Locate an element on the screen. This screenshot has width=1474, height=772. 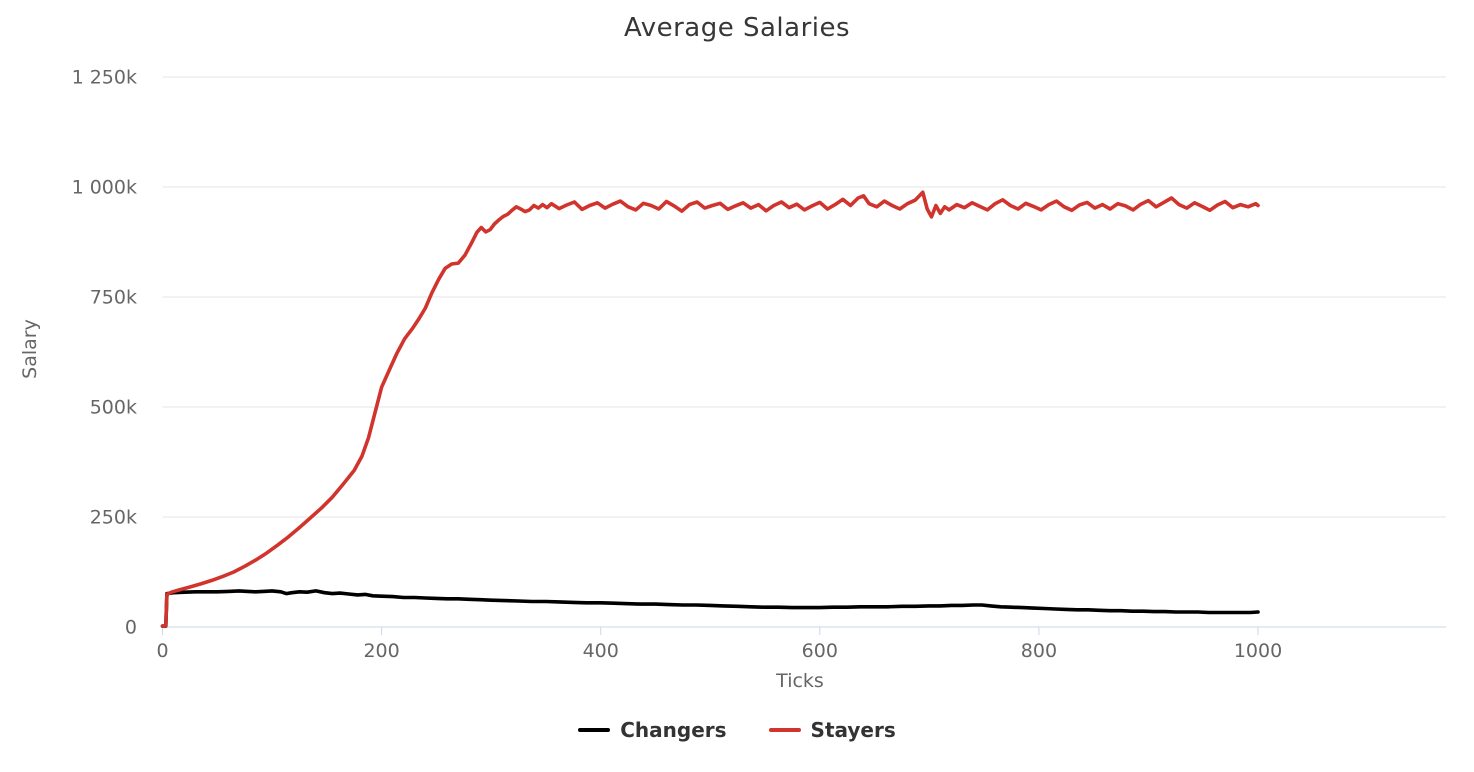
y-axis-label: 500k is located at coordinates (113, 408).